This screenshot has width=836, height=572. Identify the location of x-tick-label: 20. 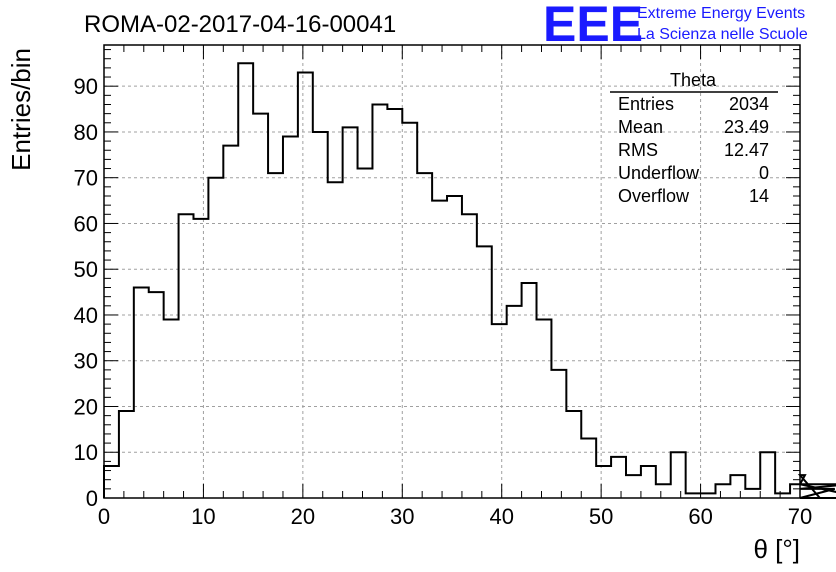
(303, 516).